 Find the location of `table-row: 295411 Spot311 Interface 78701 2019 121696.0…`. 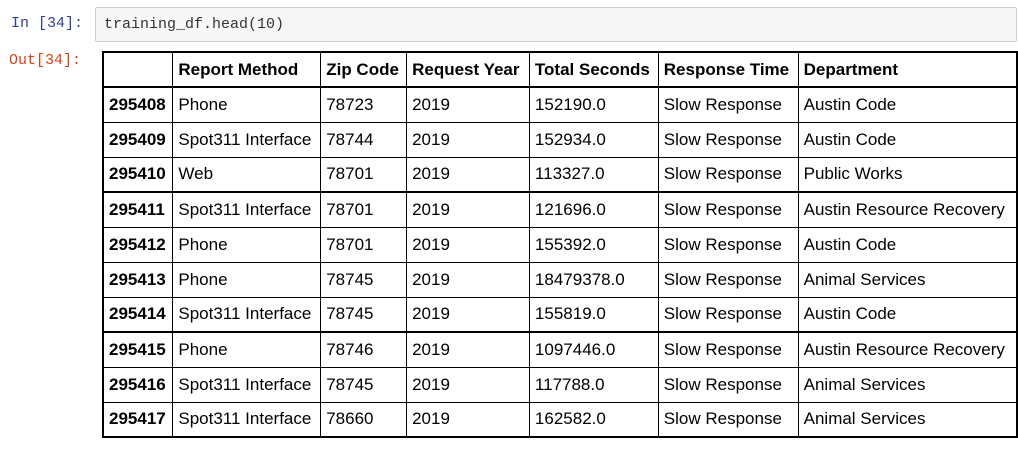

table-row: 295411 Spot311 Interface 78701 2019 121696.0… is located at coordinates (560, 209).